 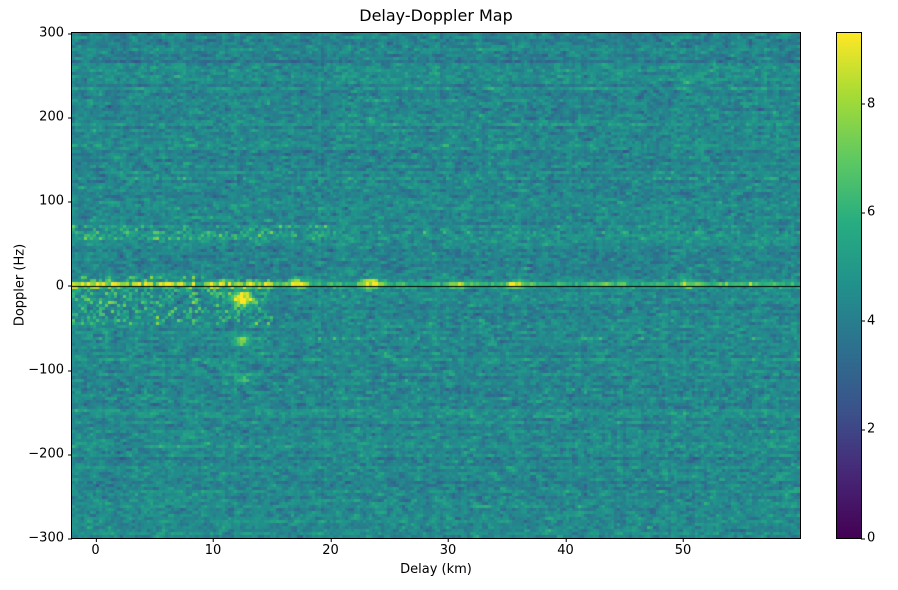 What do you see at coordinates (36, 454) in the screenshot?
I see `y-tick-label: −200` at bounding box center [36, 454].